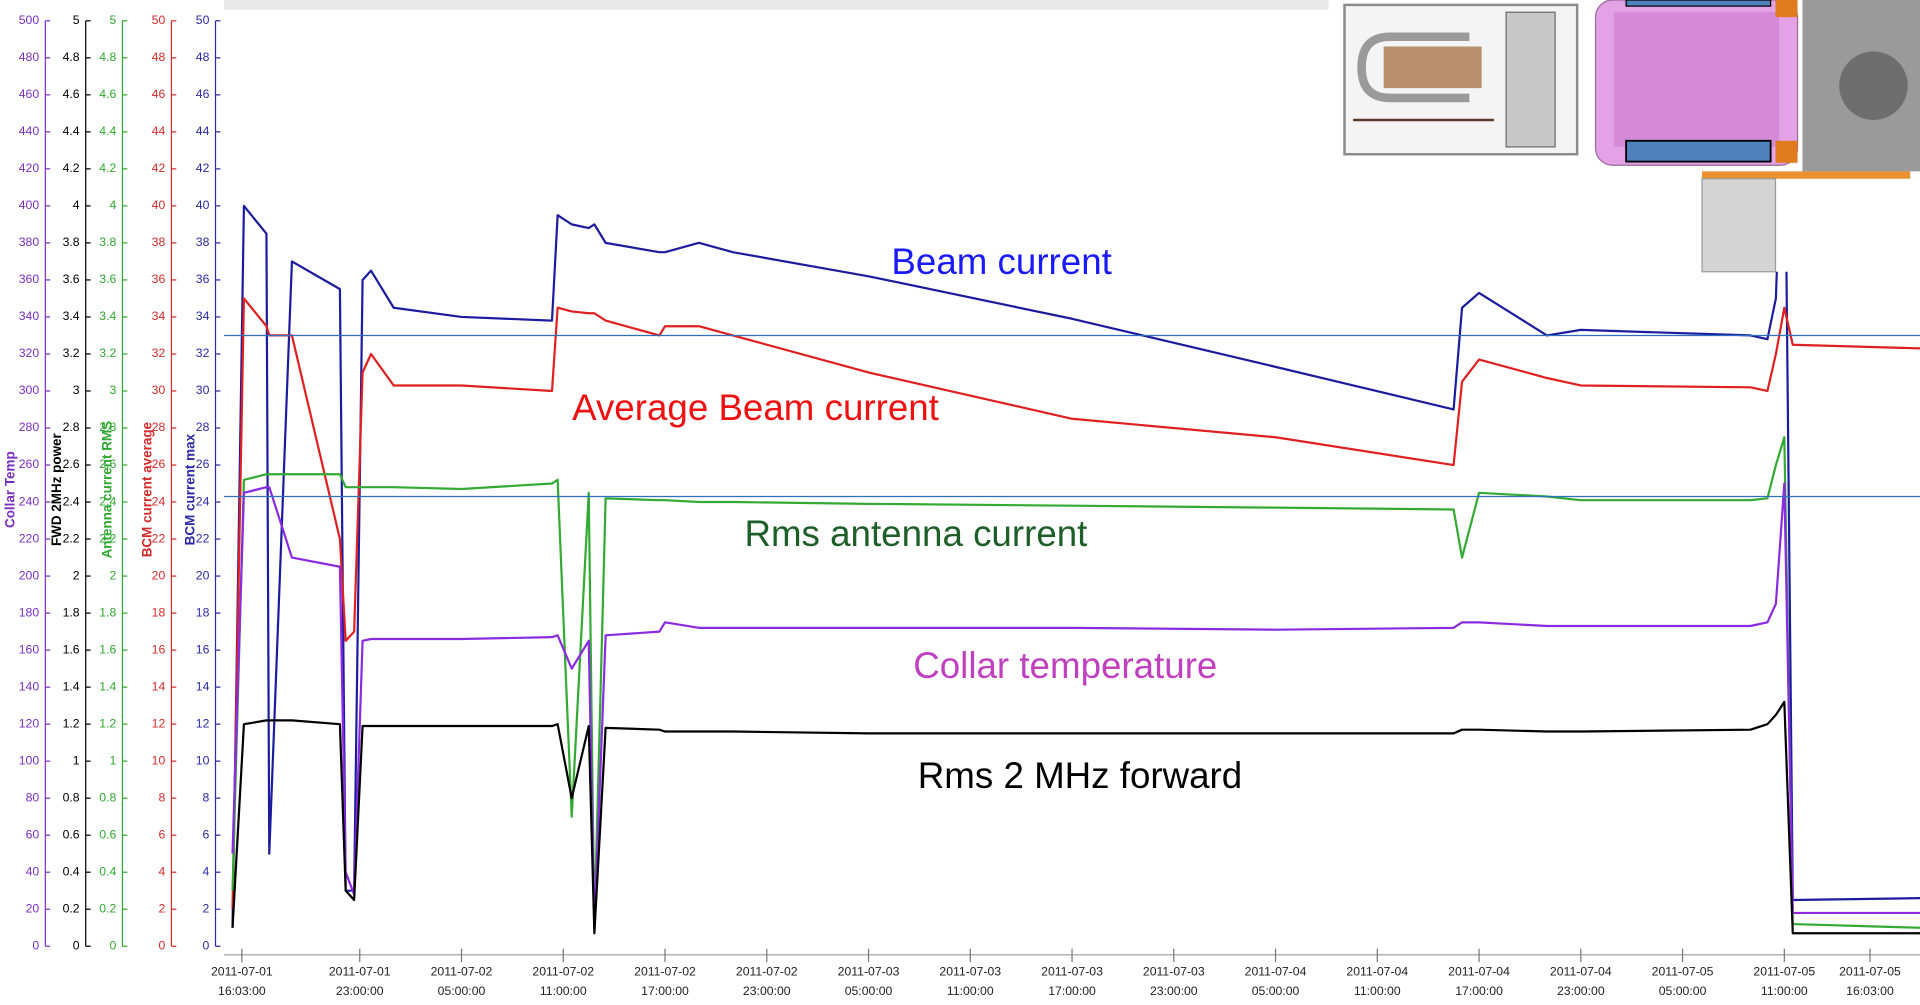 This screenshot has width=1920, height=1005. What do you see at coordinates (203, 760) in the screenshot?
I see `y-tick-label: 10` at bounding box center [203, 760].